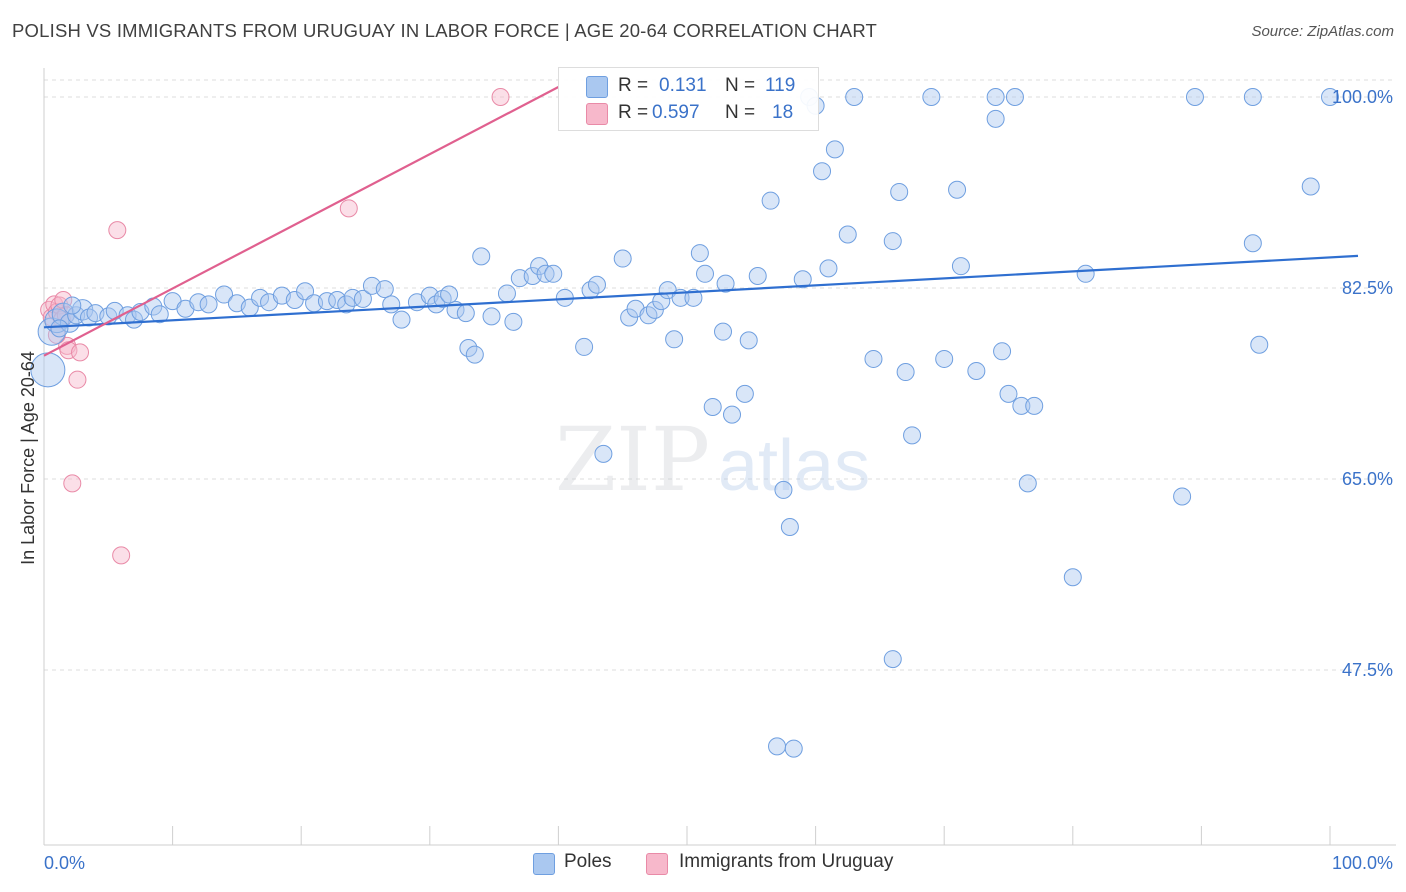 The width and height of the screenshot is (1406, 892). Describe the element at coordinates (633, 85) in the screenshot. I see `legend-r-label: R =` at that location.